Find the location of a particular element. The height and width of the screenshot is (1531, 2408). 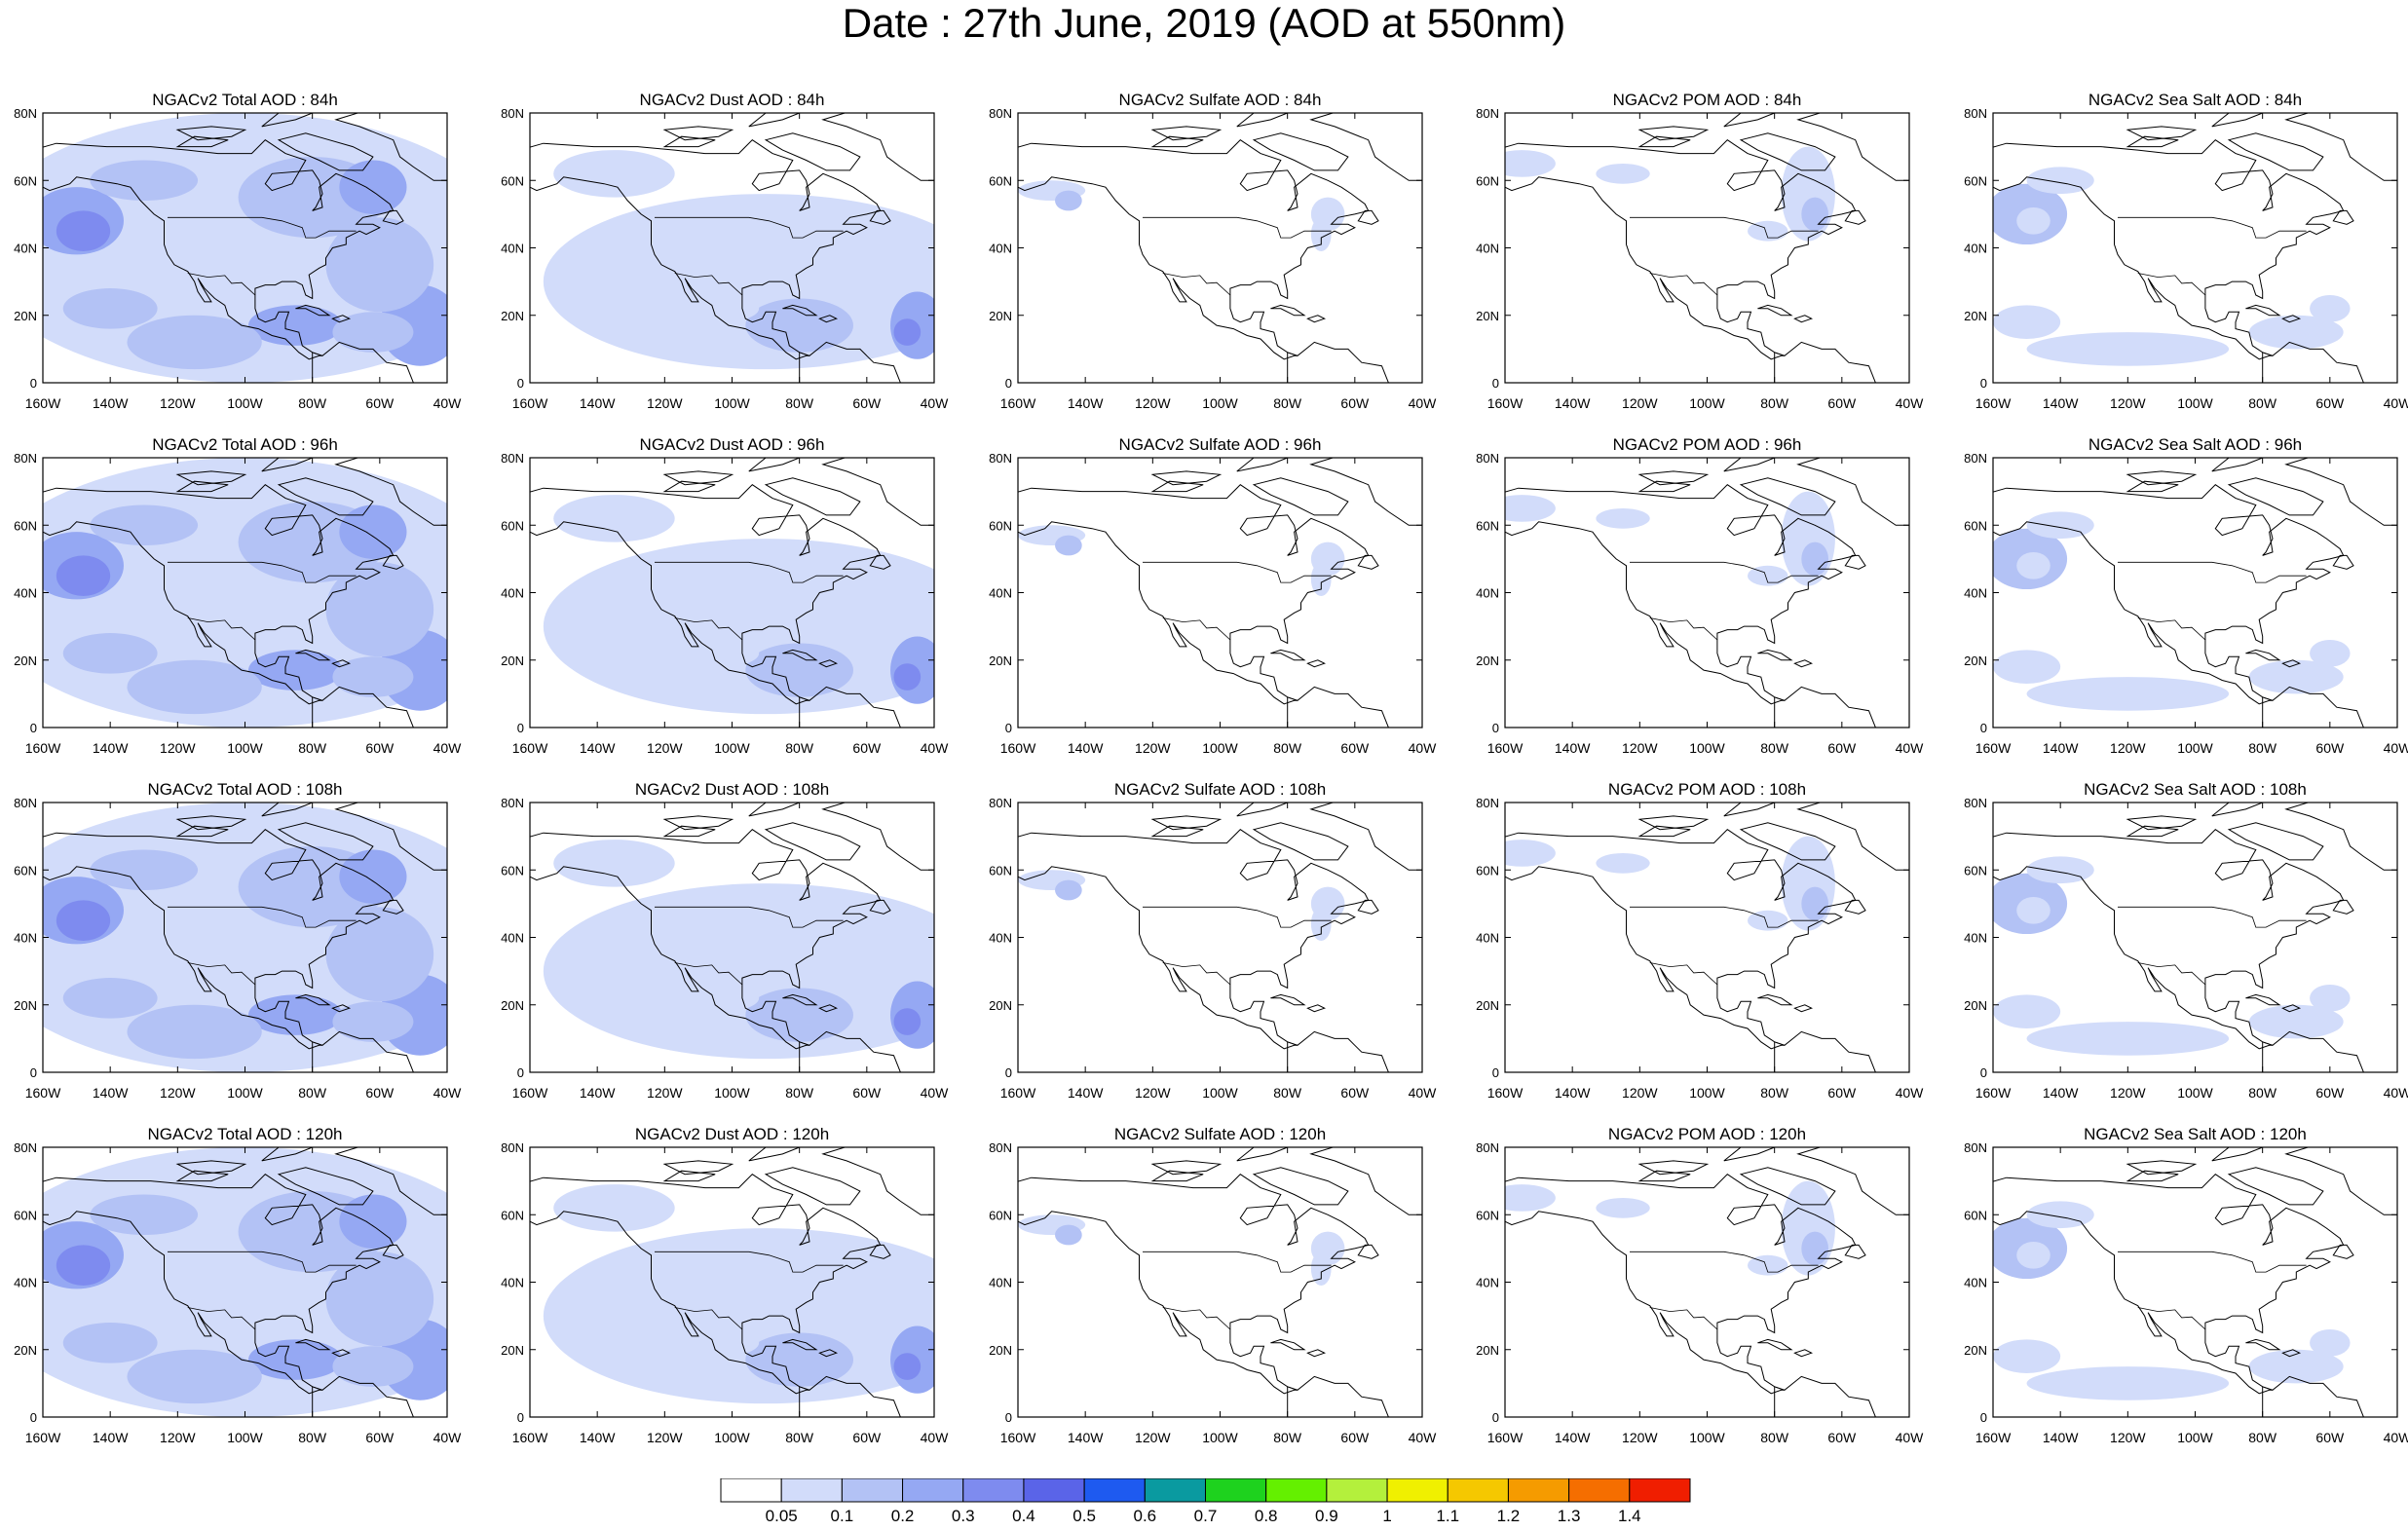

colorbar-label: 0.2 is located at coordinates (903, 1516).